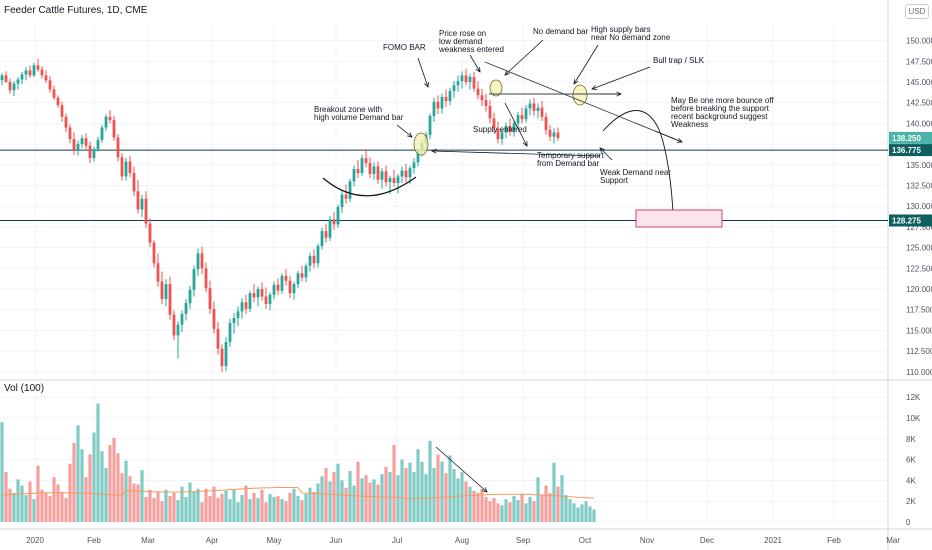  I want to click on price-tags: 138.250 136.775 128.275, so click(910, 179).